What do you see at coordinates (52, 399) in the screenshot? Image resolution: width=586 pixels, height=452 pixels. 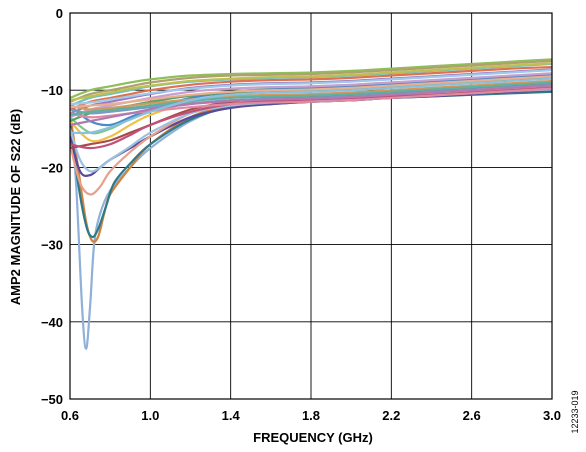 I see `y-tick-label: −50` at bounding box center [52, 399].